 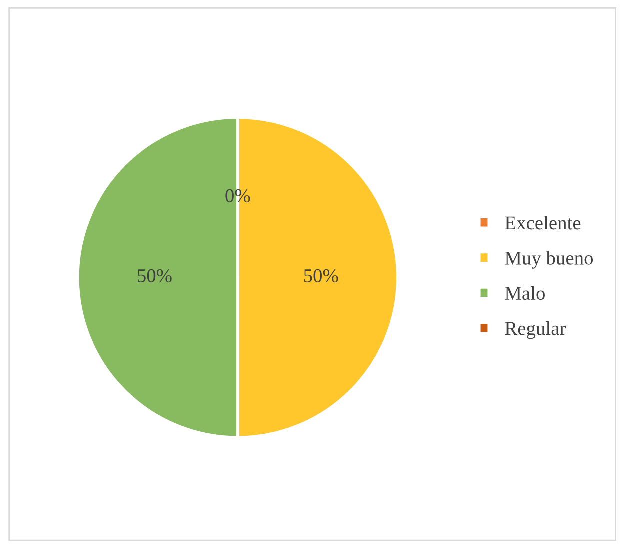 What do you see at coordinates (543, 223) in the screenshot?
I see `legend-label: Excelente` at bounding box center [543, 223].